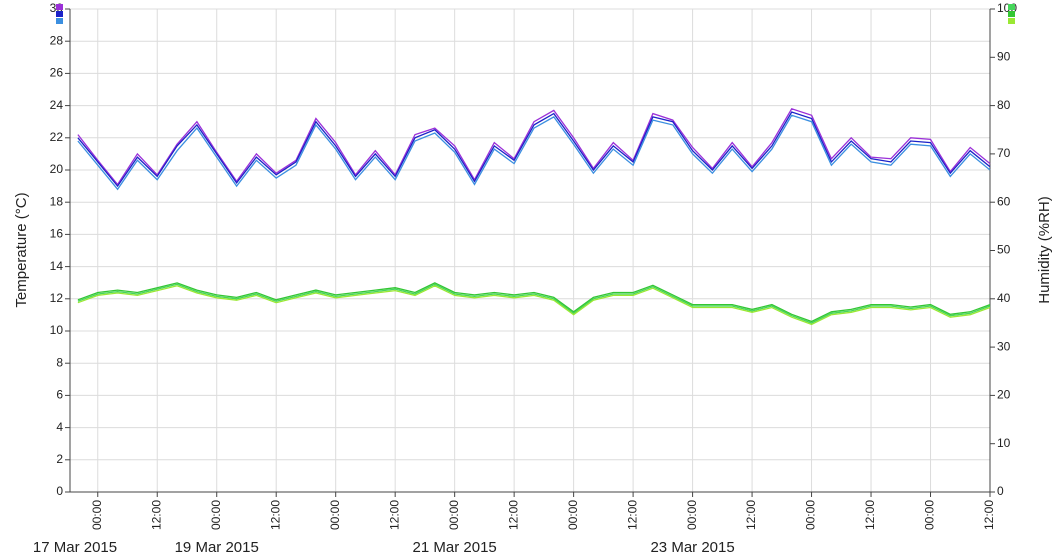  What do you see at coordinates (1004, 201) in the screenshot?
I see `y2-tick-label: 60` at bounding box center [1004, 201].